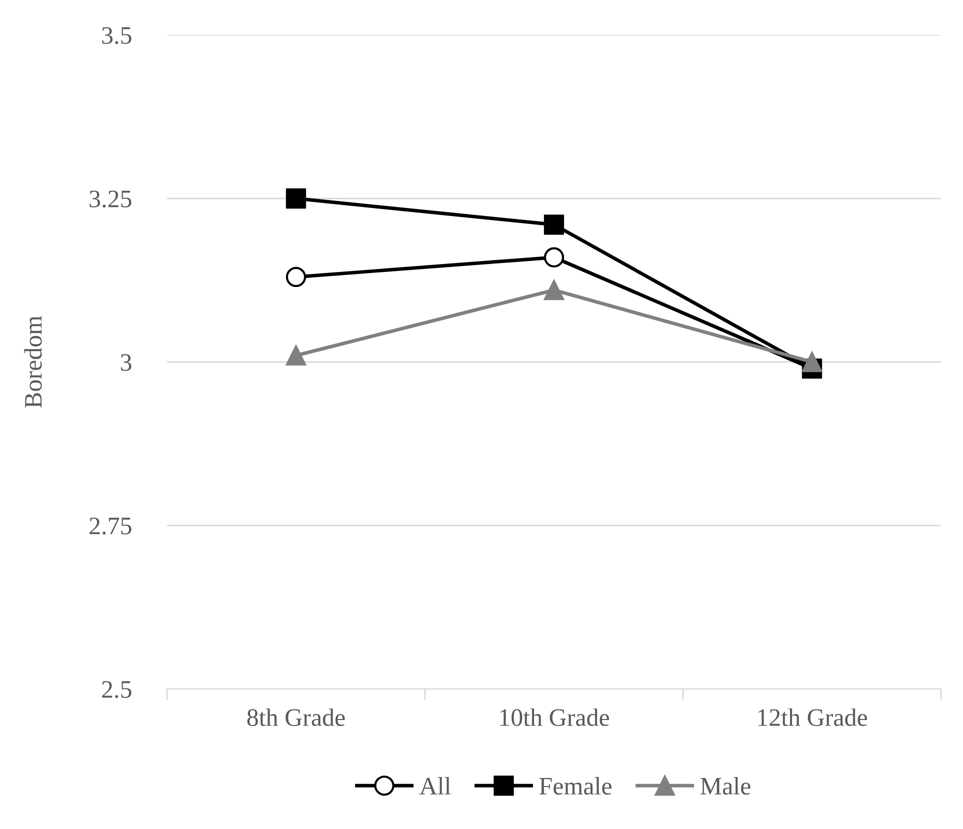 This screenshot has height=829, width=963. I want to click on legend-label: All, so click(435, 785).